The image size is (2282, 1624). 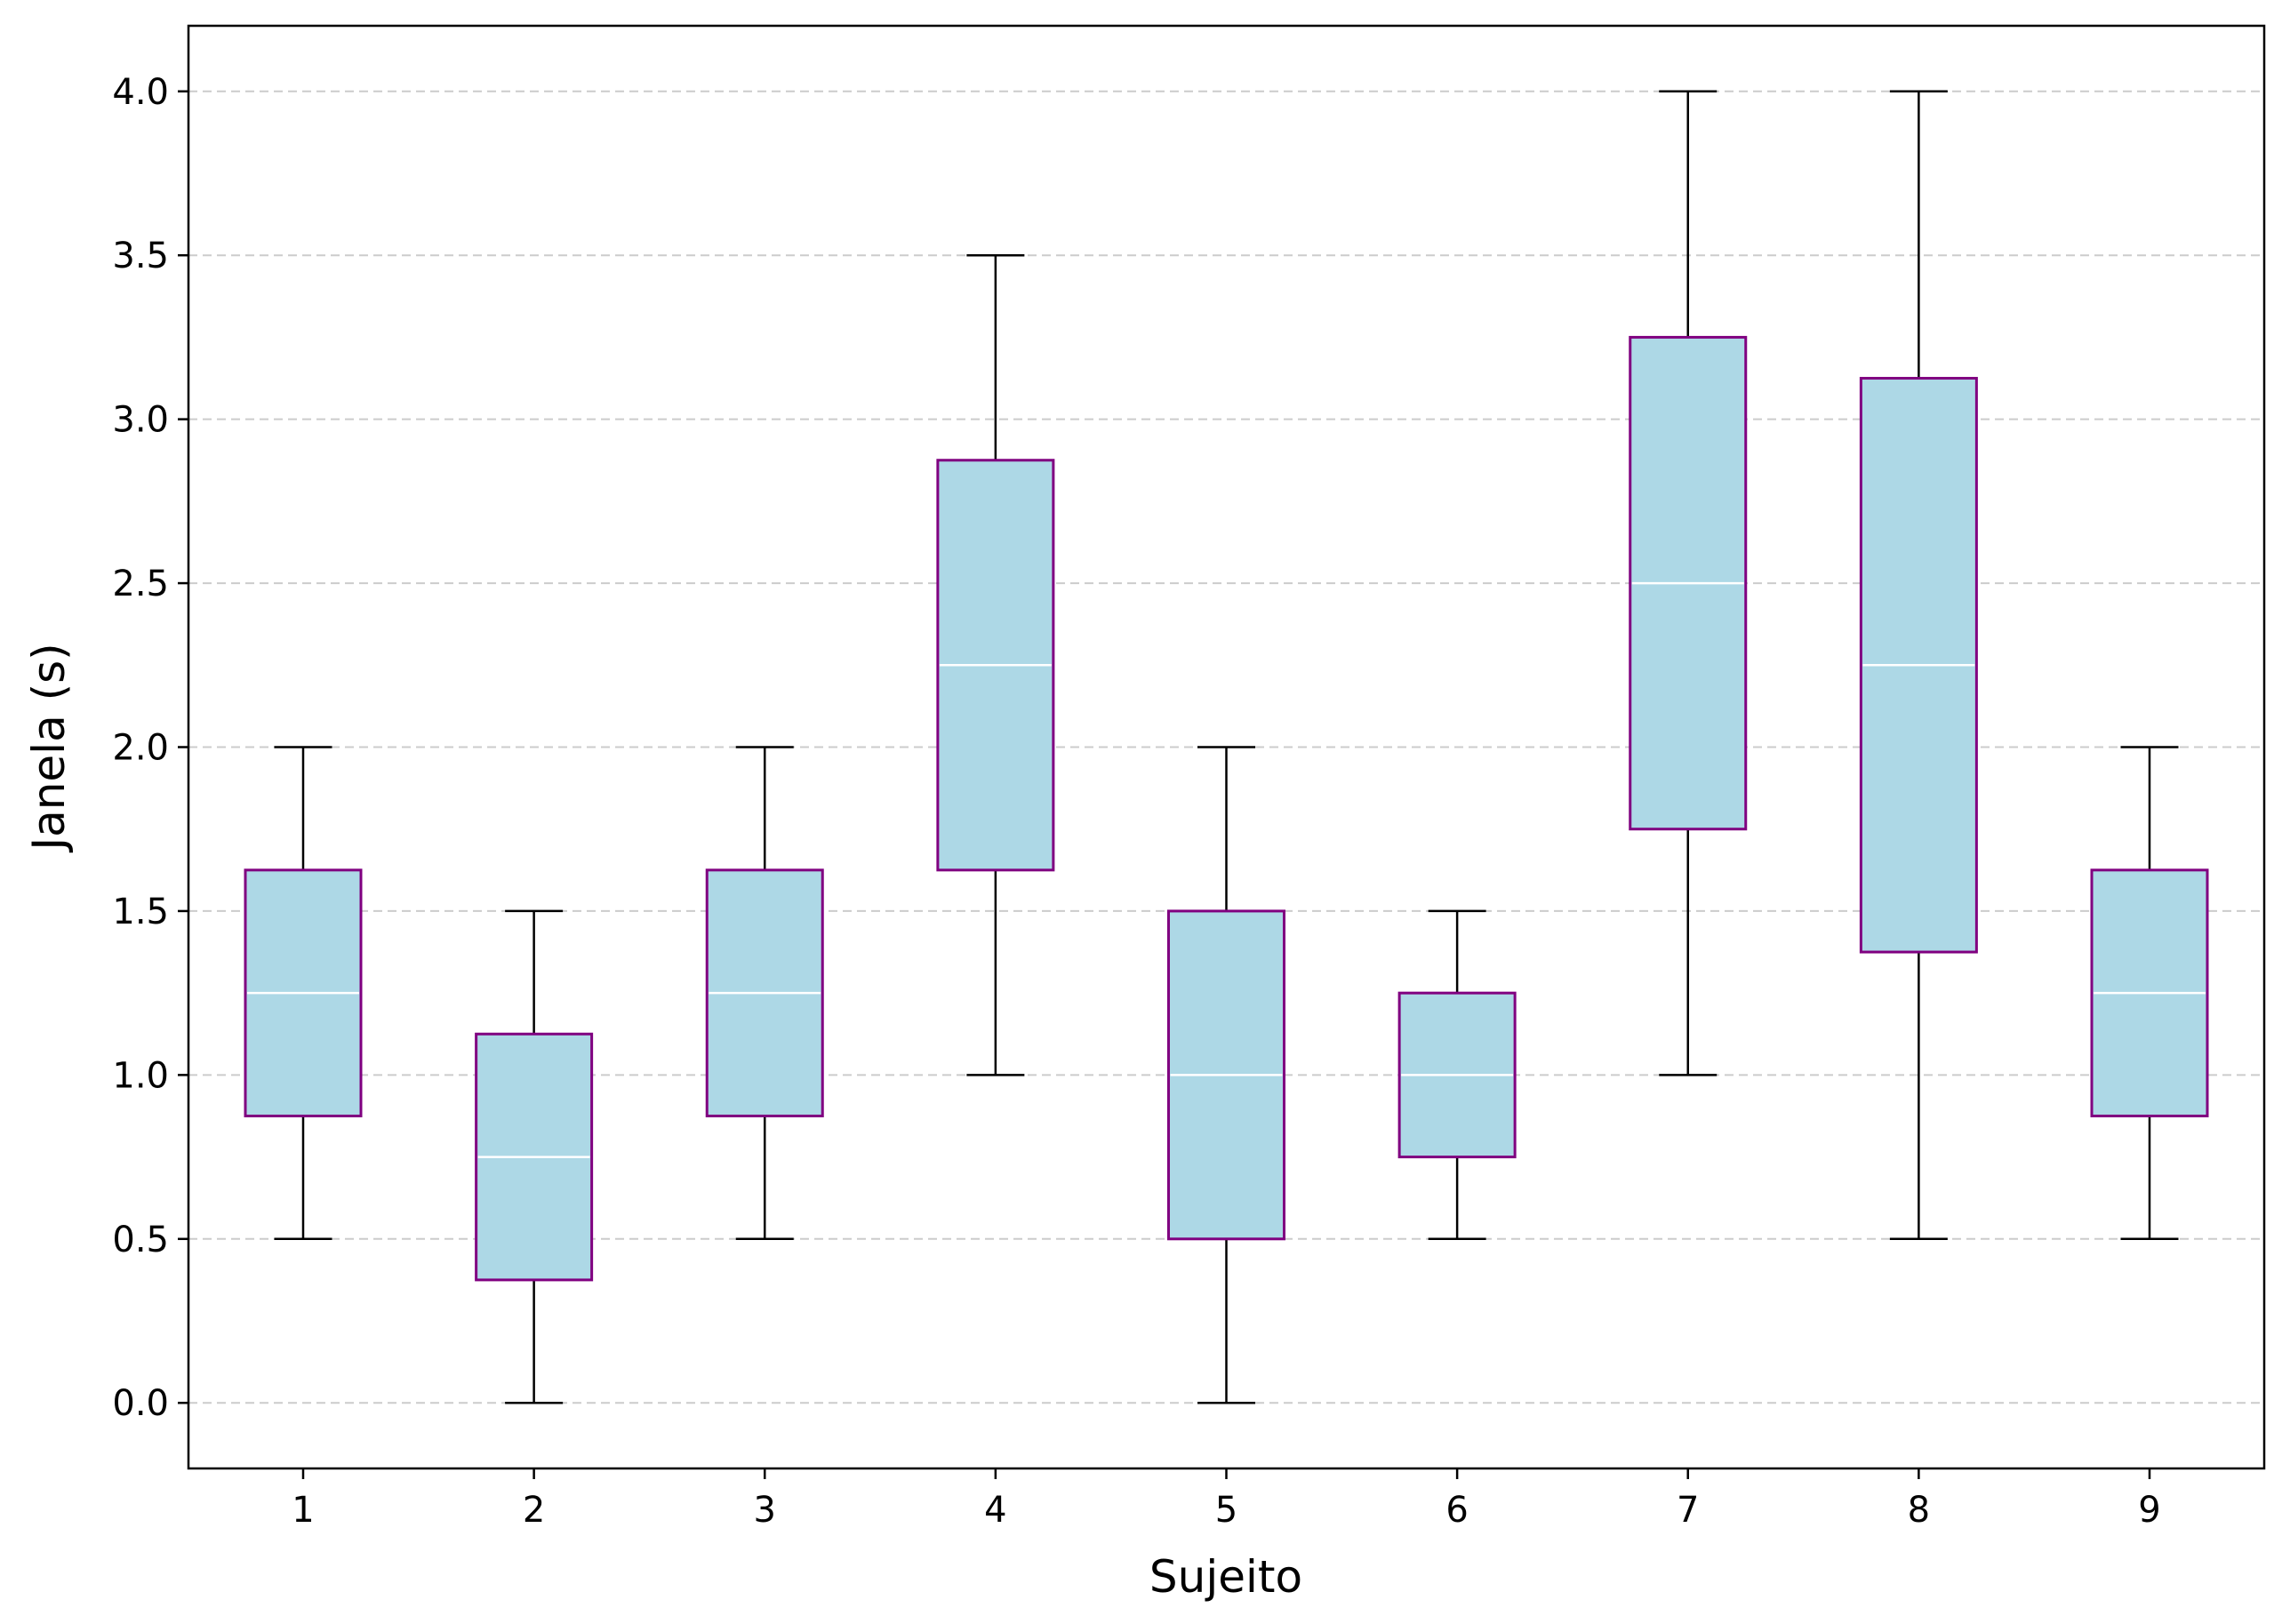 What do you see at coordinates (140, 584) in the screenshot?
I see `y-tick-label: 2.5` at bounding box center [140, 584].